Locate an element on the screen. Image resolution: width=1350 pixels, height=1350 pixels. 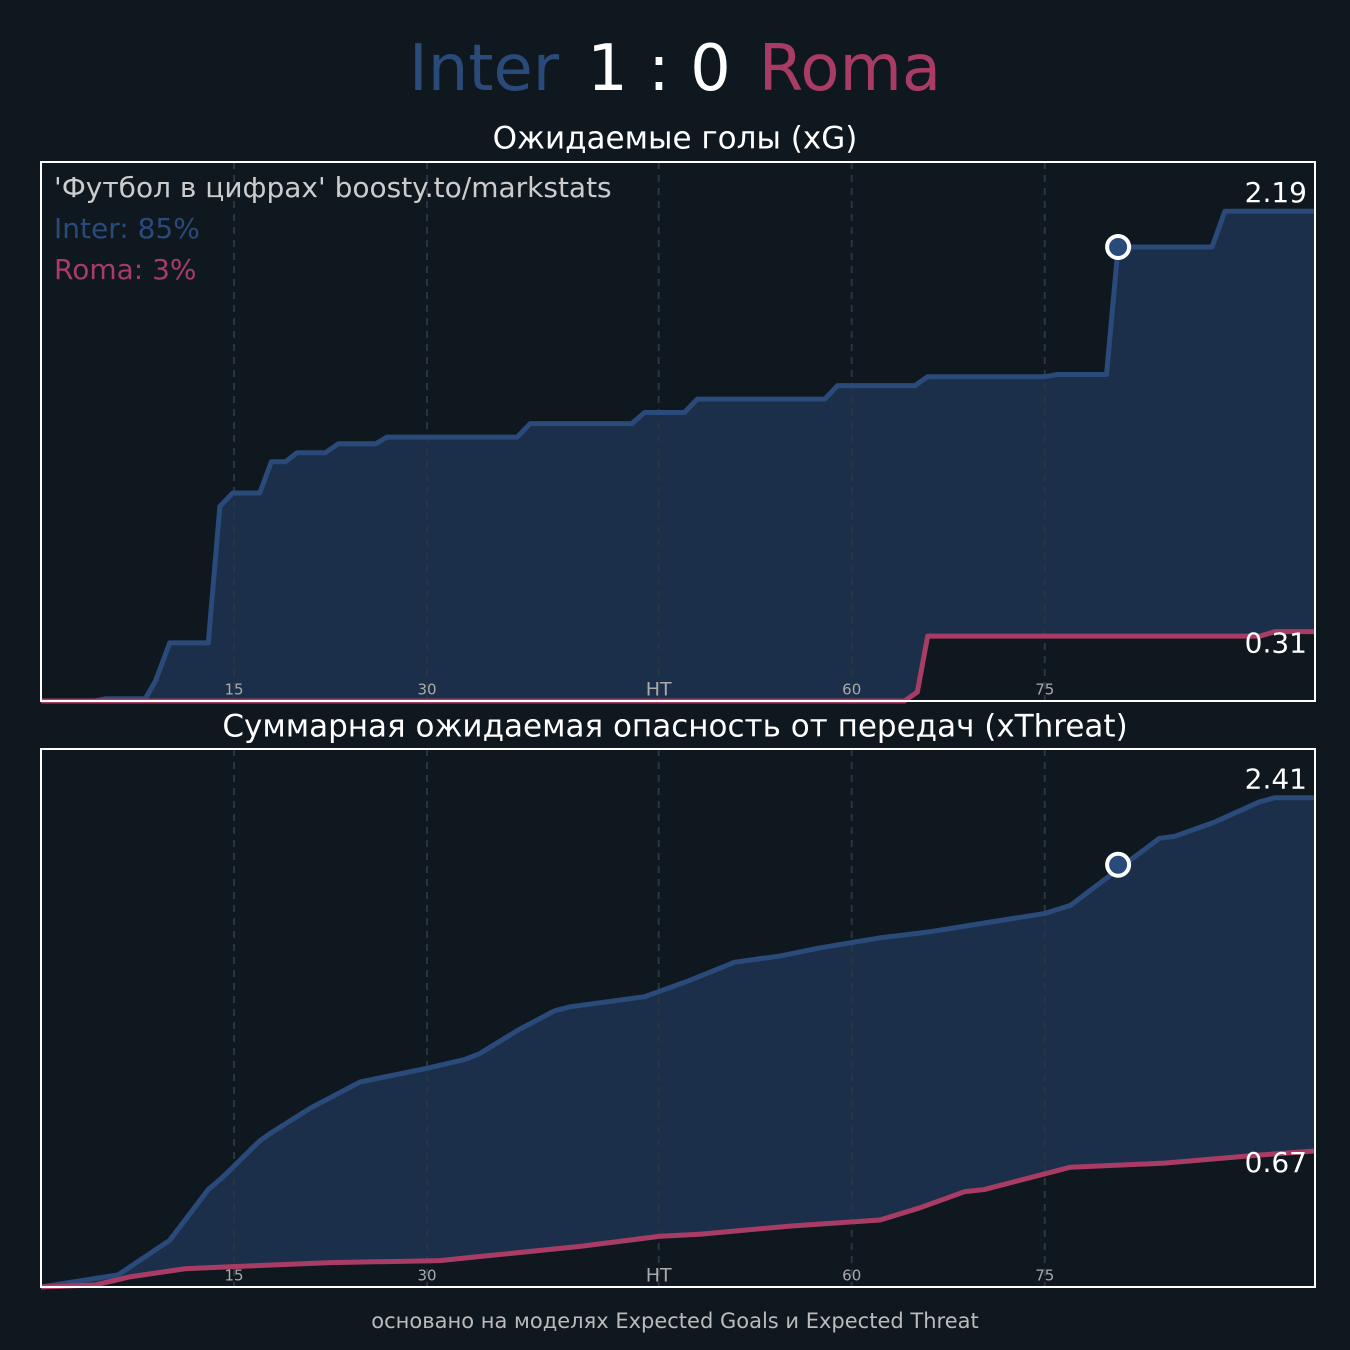
end-value-label: 2.41 is located at coordinates (1276, 779).